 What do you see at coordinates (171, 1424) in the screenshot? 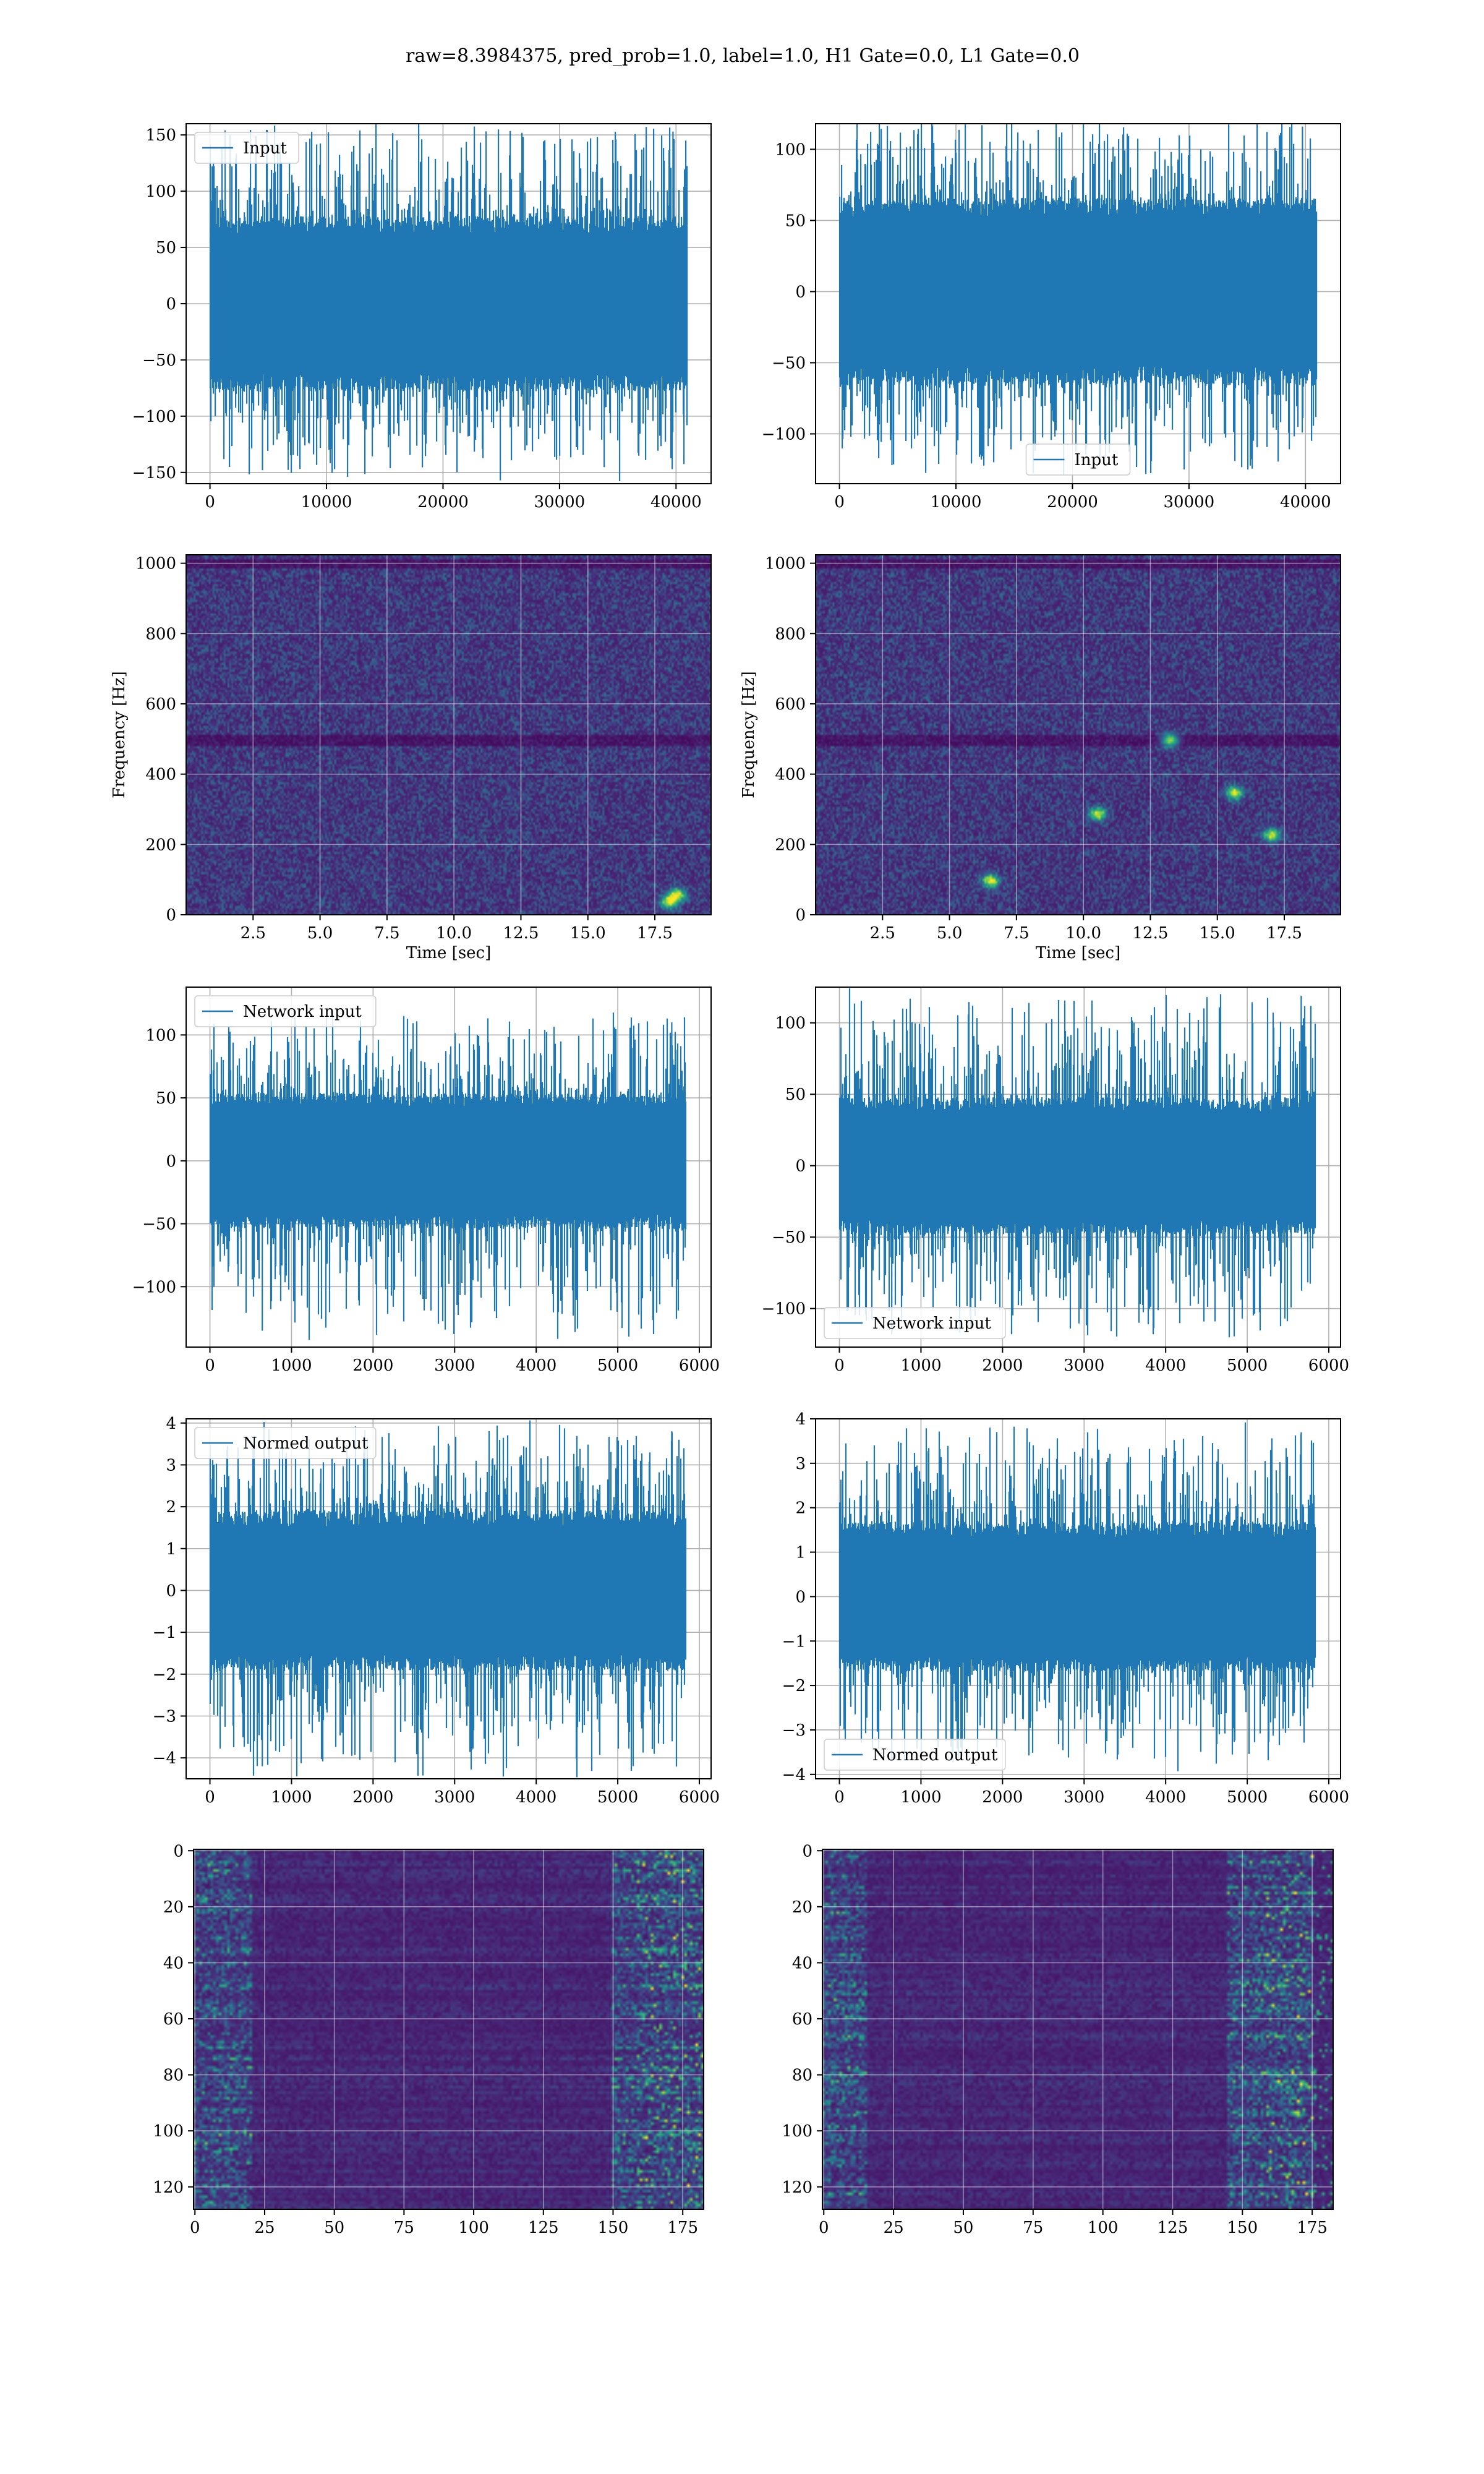
I see `y-tick-label: 4` at bounding box center [171, 1424].